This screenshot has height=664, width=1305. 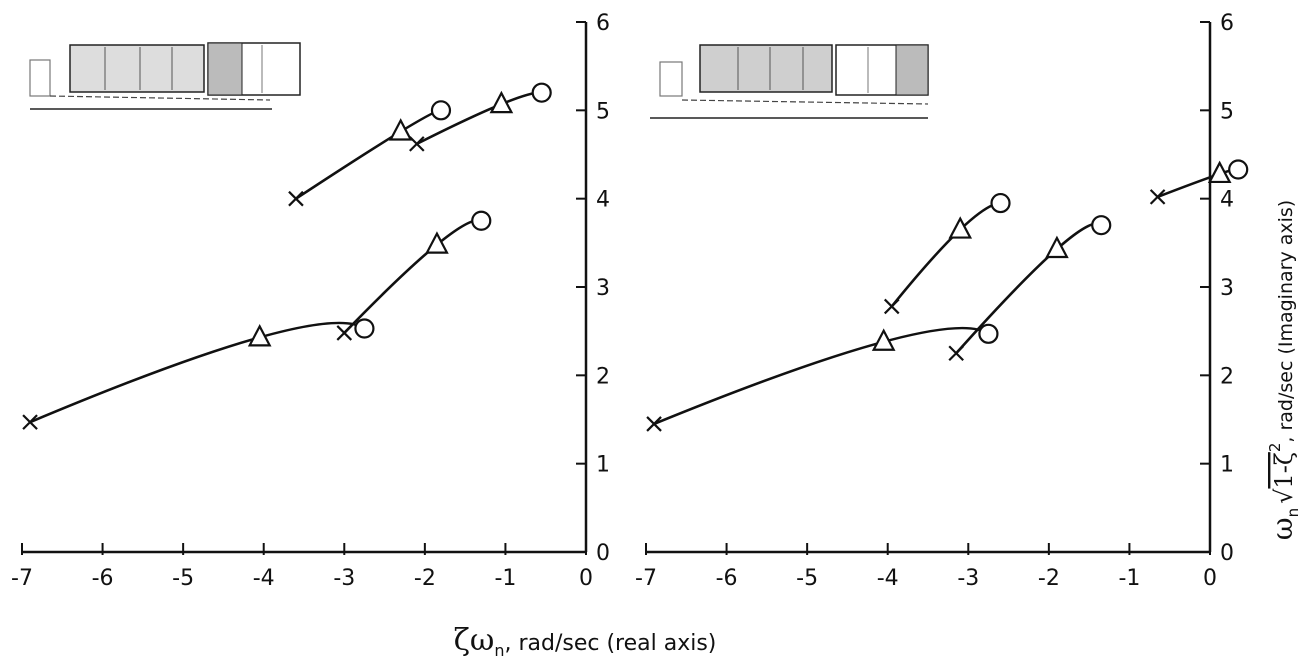 What do you see at coordinates (789, 81) in the screenshot?
I see `right-panel-cylinder-sketch` at bounding box center [789, 81].